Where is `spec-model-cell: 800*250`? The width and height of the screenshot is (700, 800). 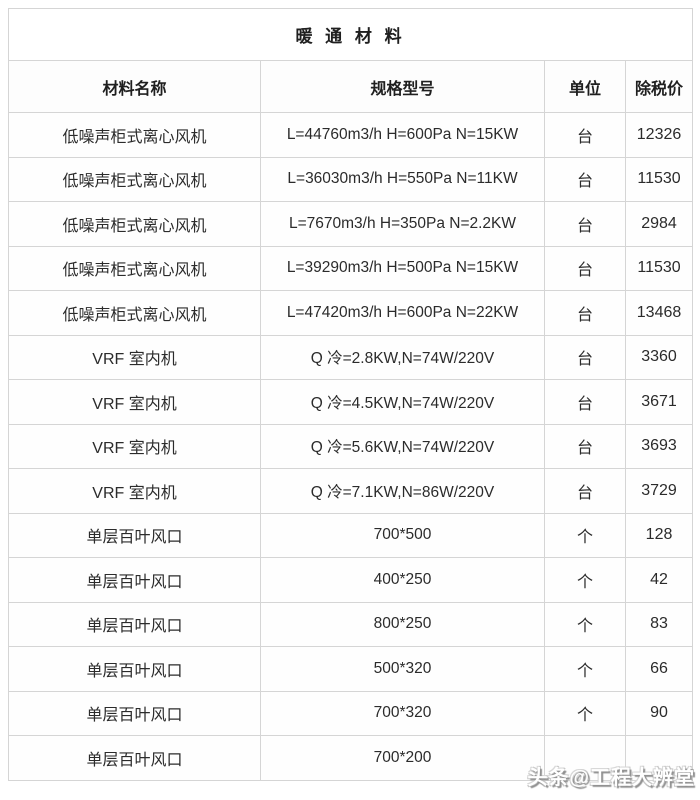
spec-model-cell: 800*250 is located at coordinates (402, 624).